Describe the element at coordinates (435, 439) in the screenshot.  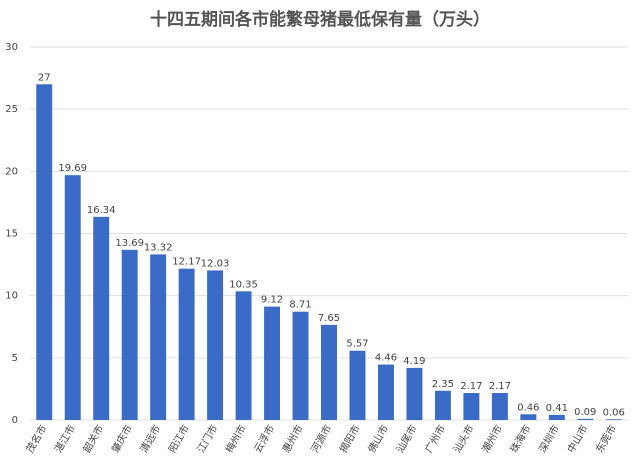
I see `x-tick-label: 广州市` at that location.